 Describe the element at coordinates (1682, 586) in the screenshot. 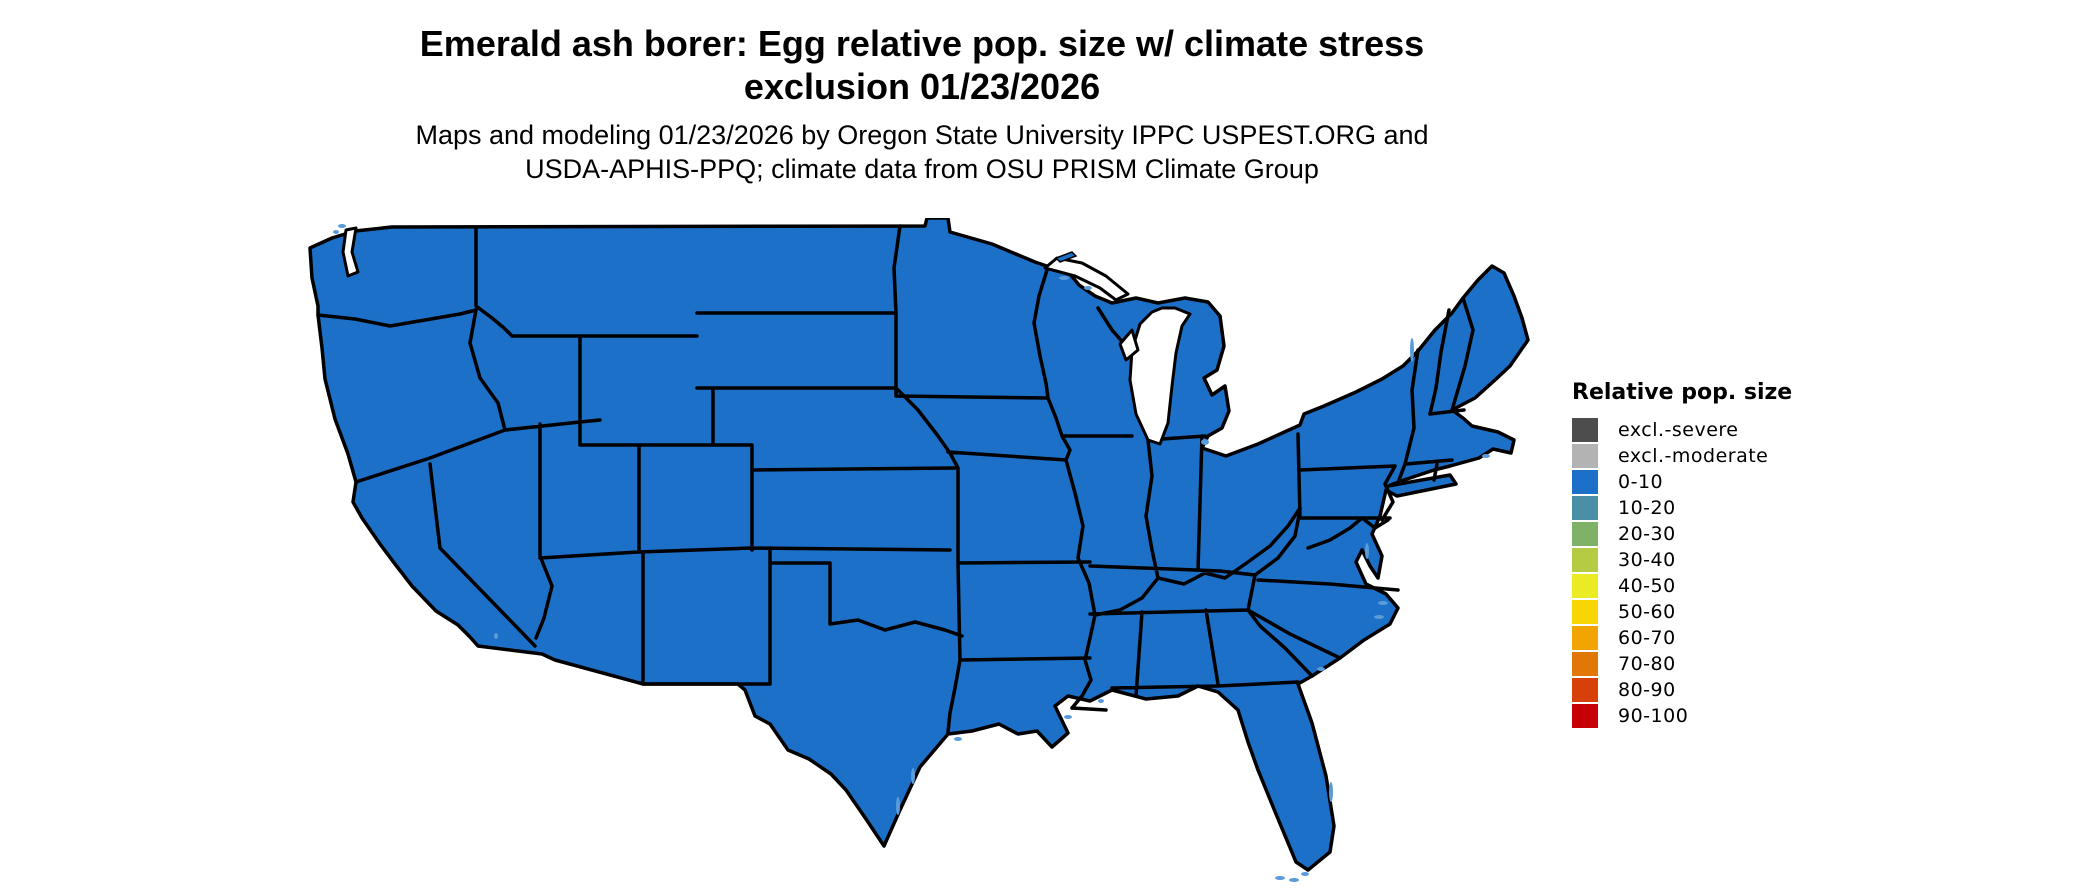

I see `legend-item-40-50: 40-50` at that location.